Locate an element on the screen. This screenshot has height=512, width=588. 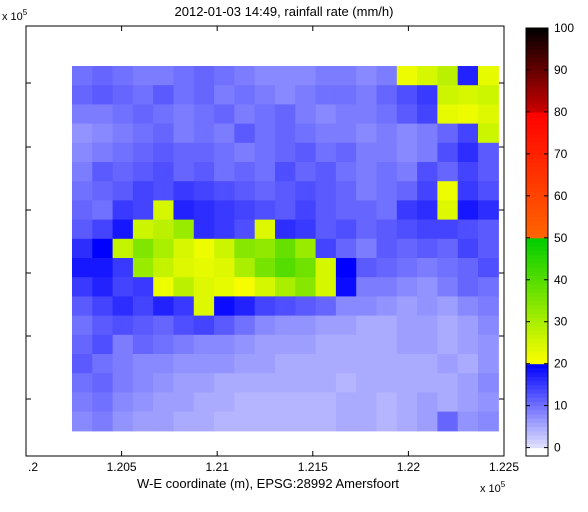
x-exponent-label: x 105 is located at coordinates (493, 487).